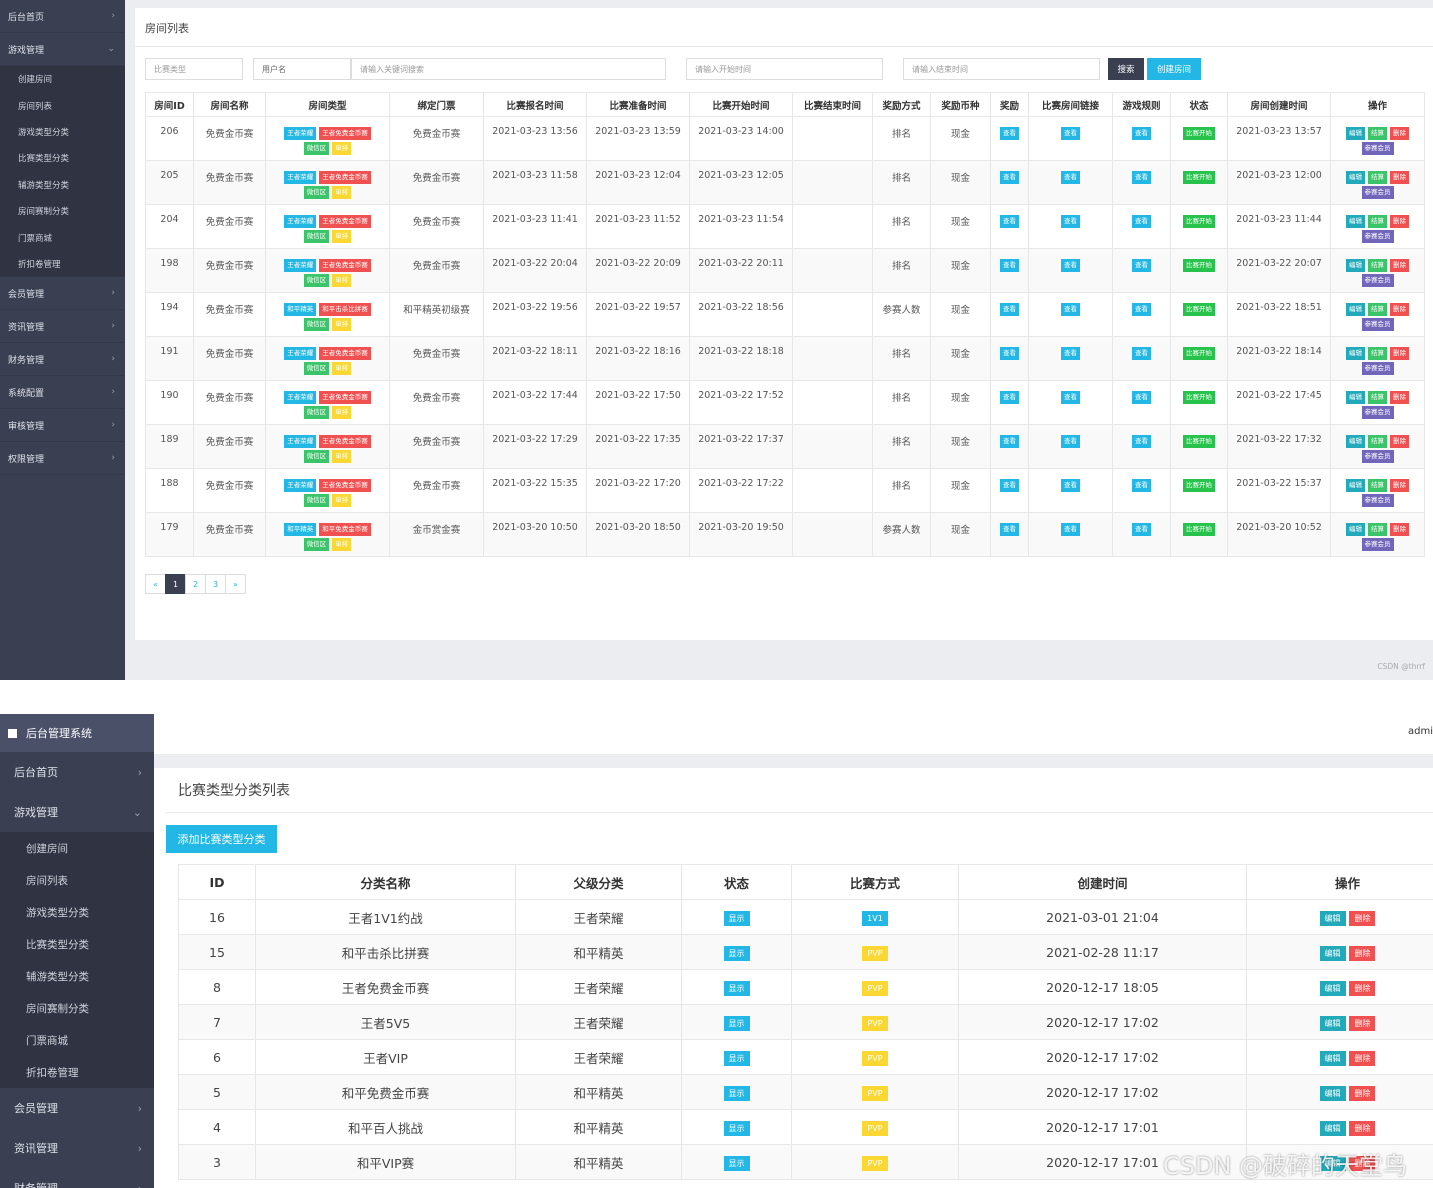 This screenshot has height=1188, width=1433. Describe the element at coordinates (77, 1072) in the screenshot. I see `sidebar-item: 折扣卷管理` at that location.